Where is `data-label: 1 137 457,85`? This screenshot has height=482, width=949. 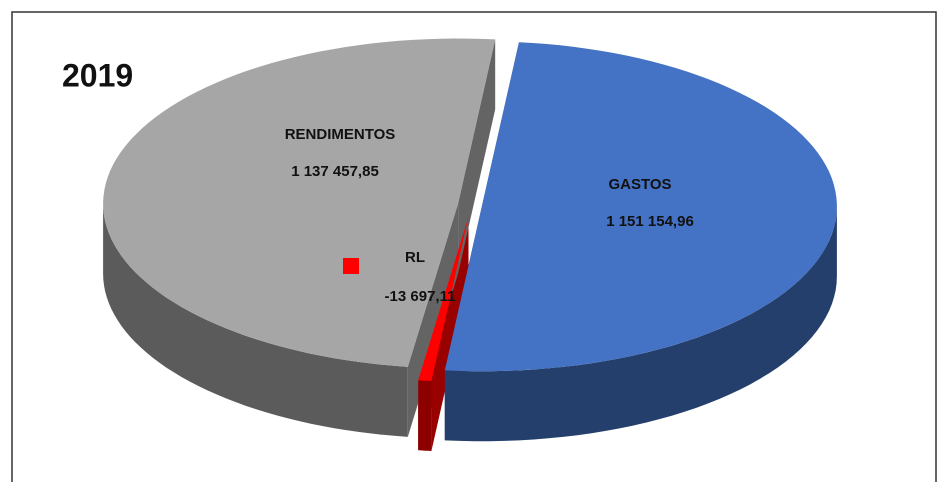 data-label: 1 137 457,85 is located at coordinates (335, 171).